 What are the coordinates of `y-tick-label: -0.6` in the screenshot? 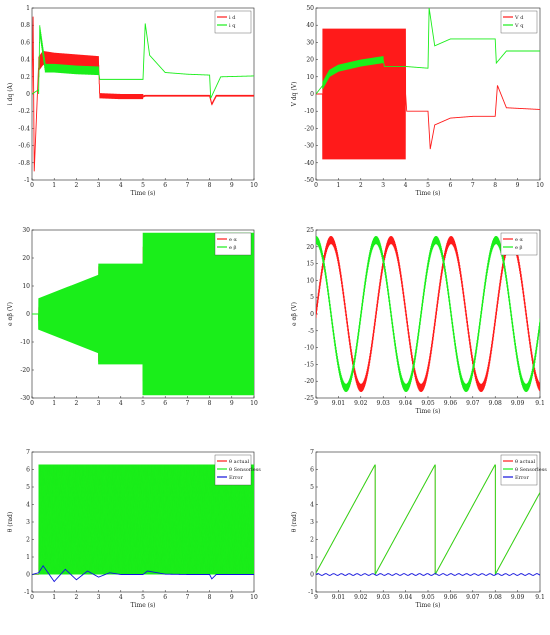 It's located at (24, 146).